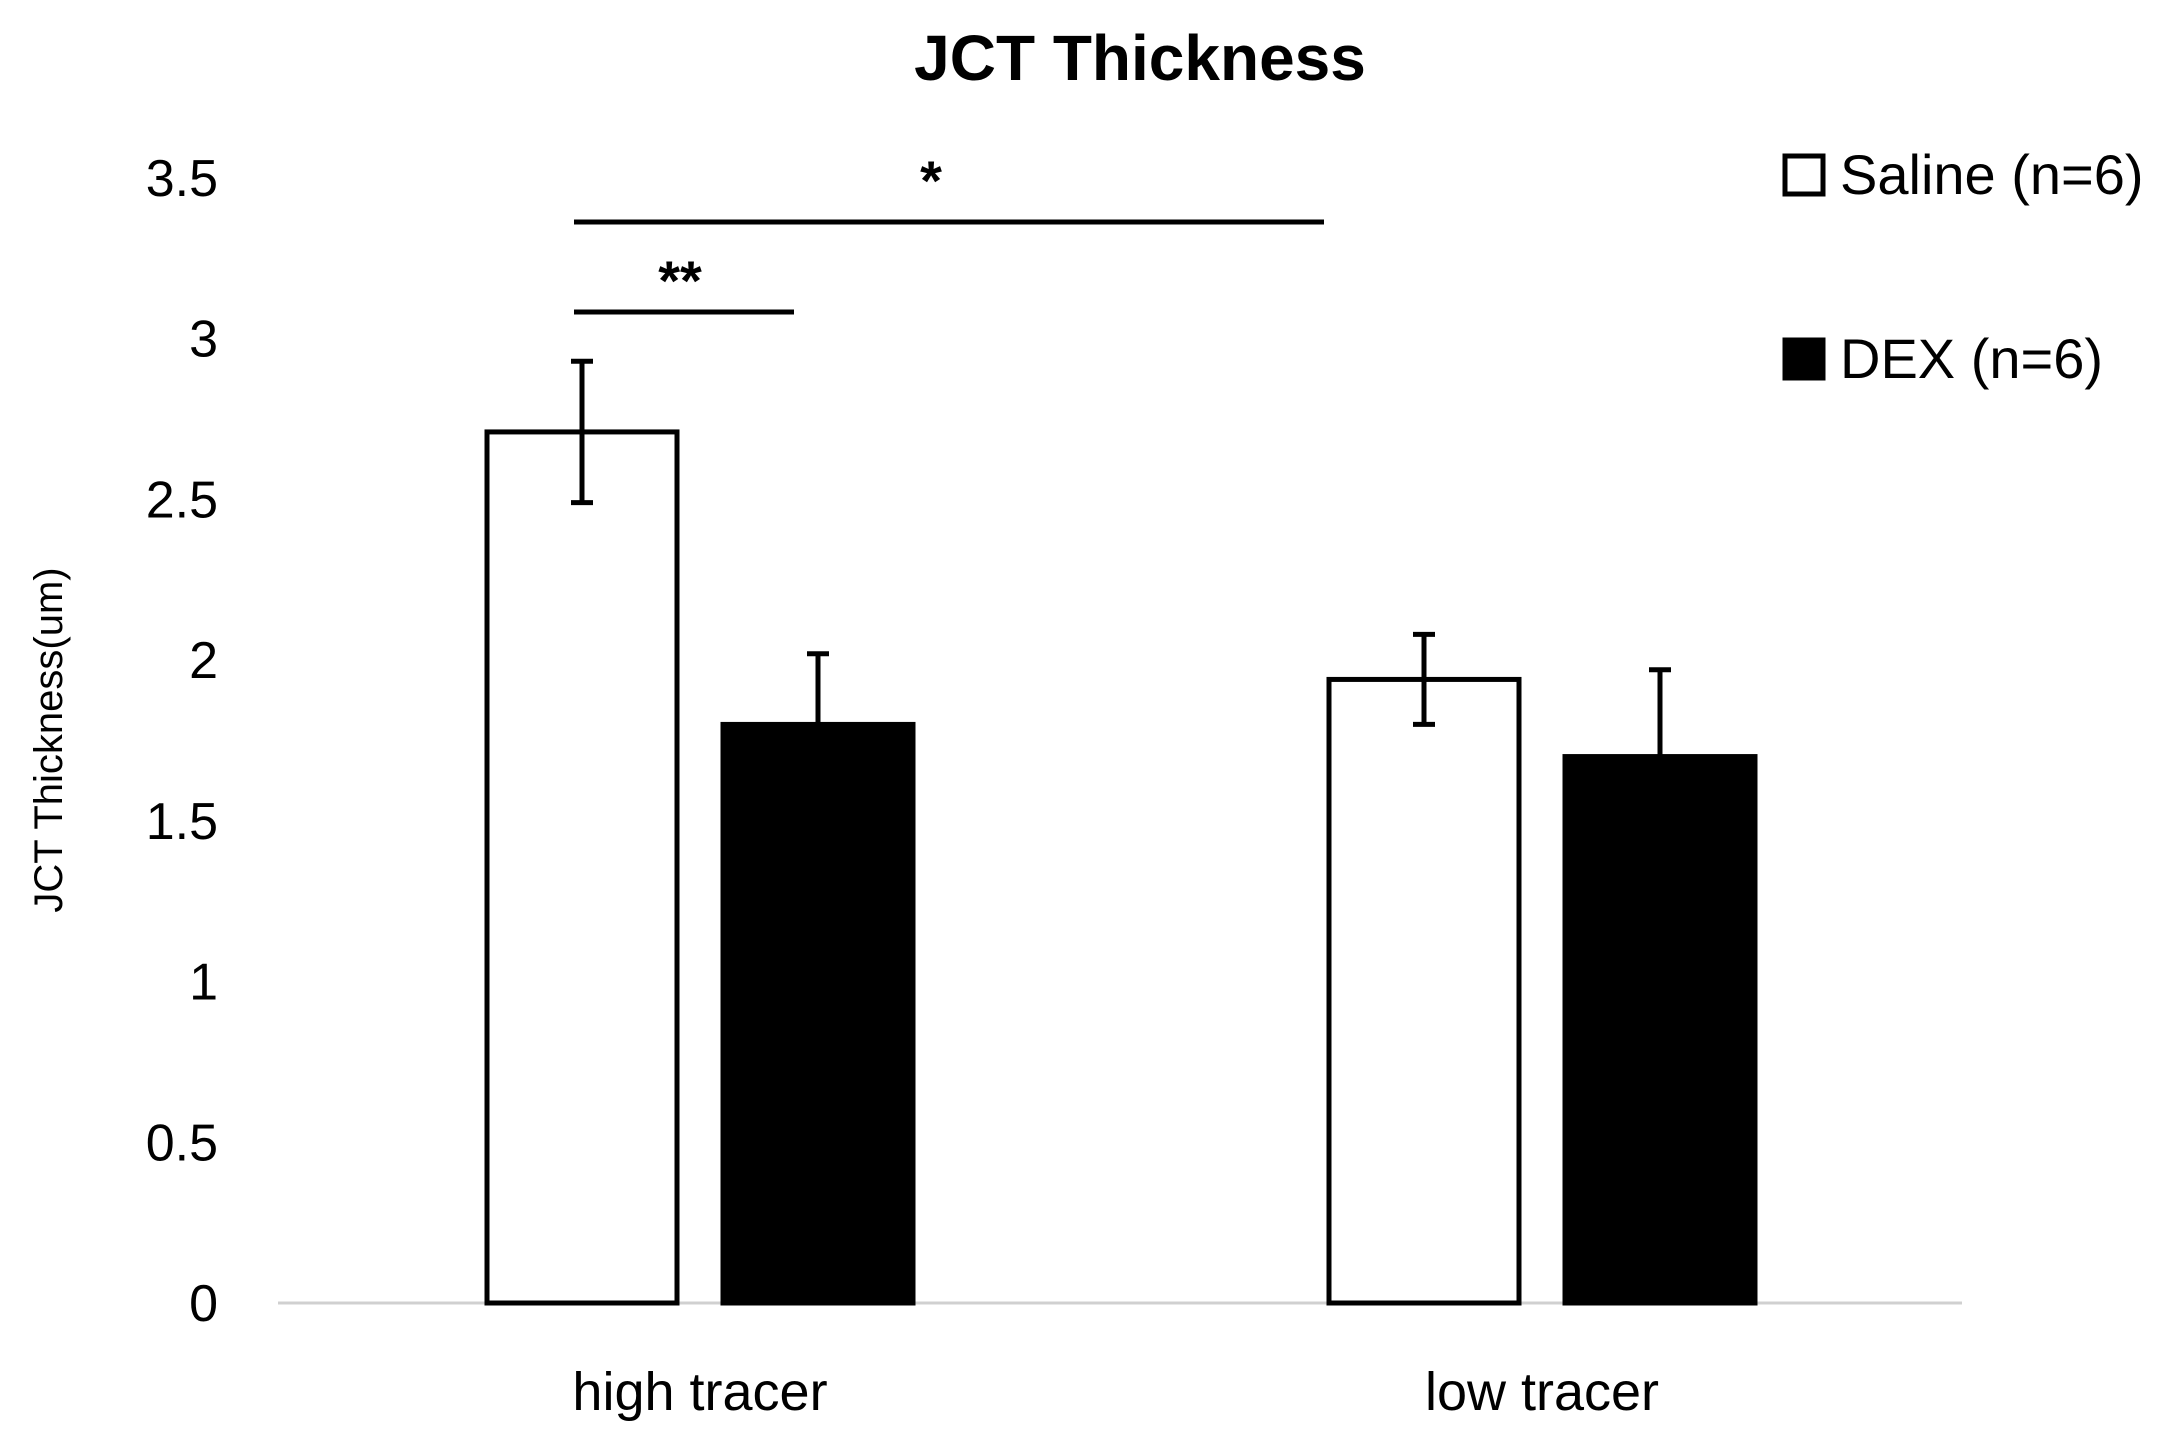 The height and width of the screenshot is (1437, 2179). I want to click on x-category-label: low tracer, so click(1542, 1392).